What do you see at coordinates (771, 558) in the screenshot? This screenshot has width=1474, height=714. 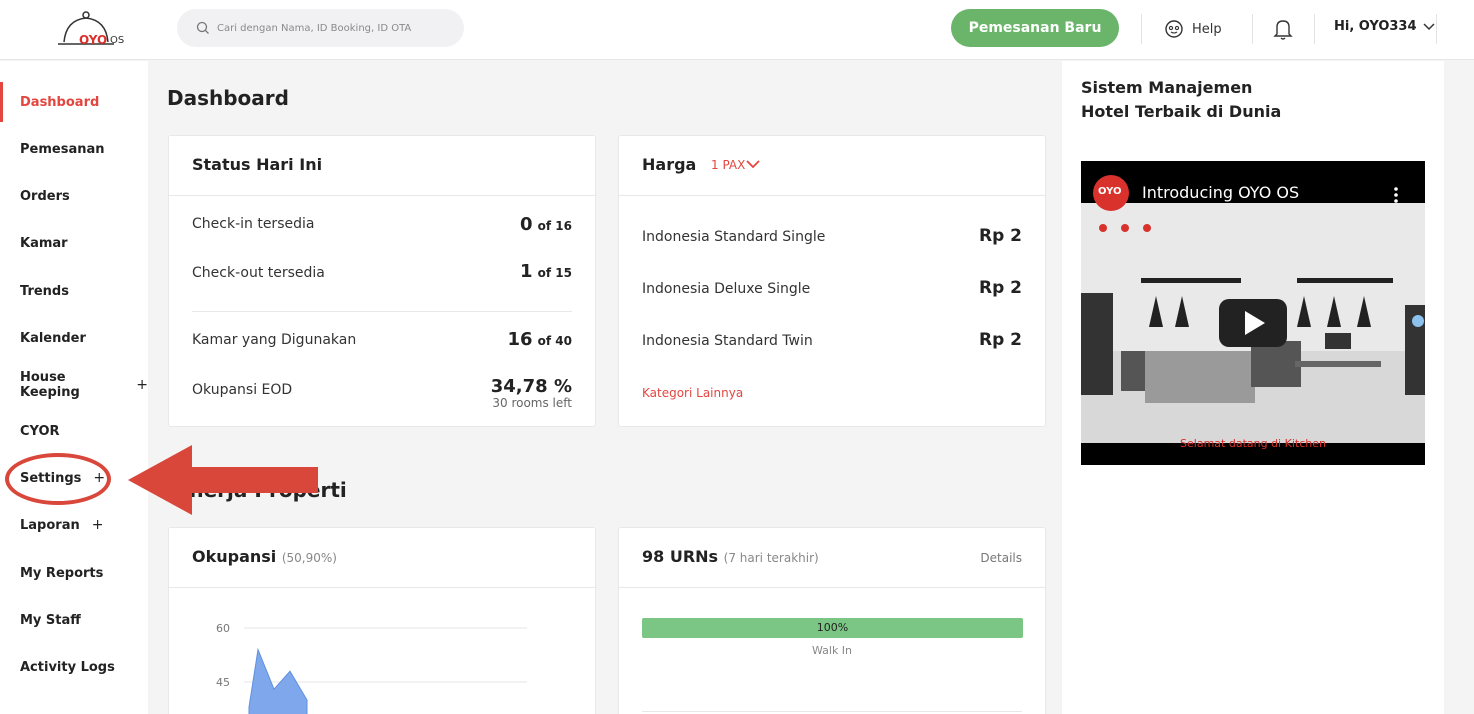 I see `urns-period: (7 hari terakhir)` at bounding box center [771, 558].